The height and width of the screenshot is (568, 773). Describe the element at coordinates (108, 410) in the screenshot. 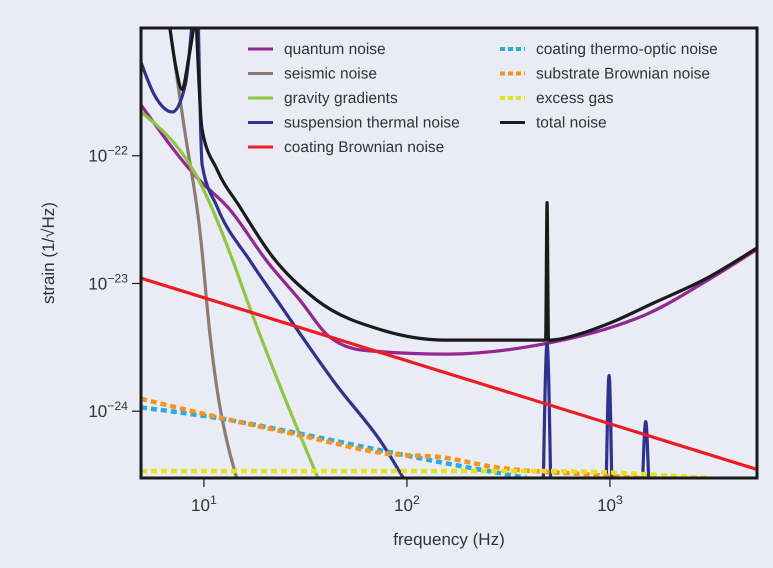

I see `y-tick-label: 10$^{−24}$` at that location.